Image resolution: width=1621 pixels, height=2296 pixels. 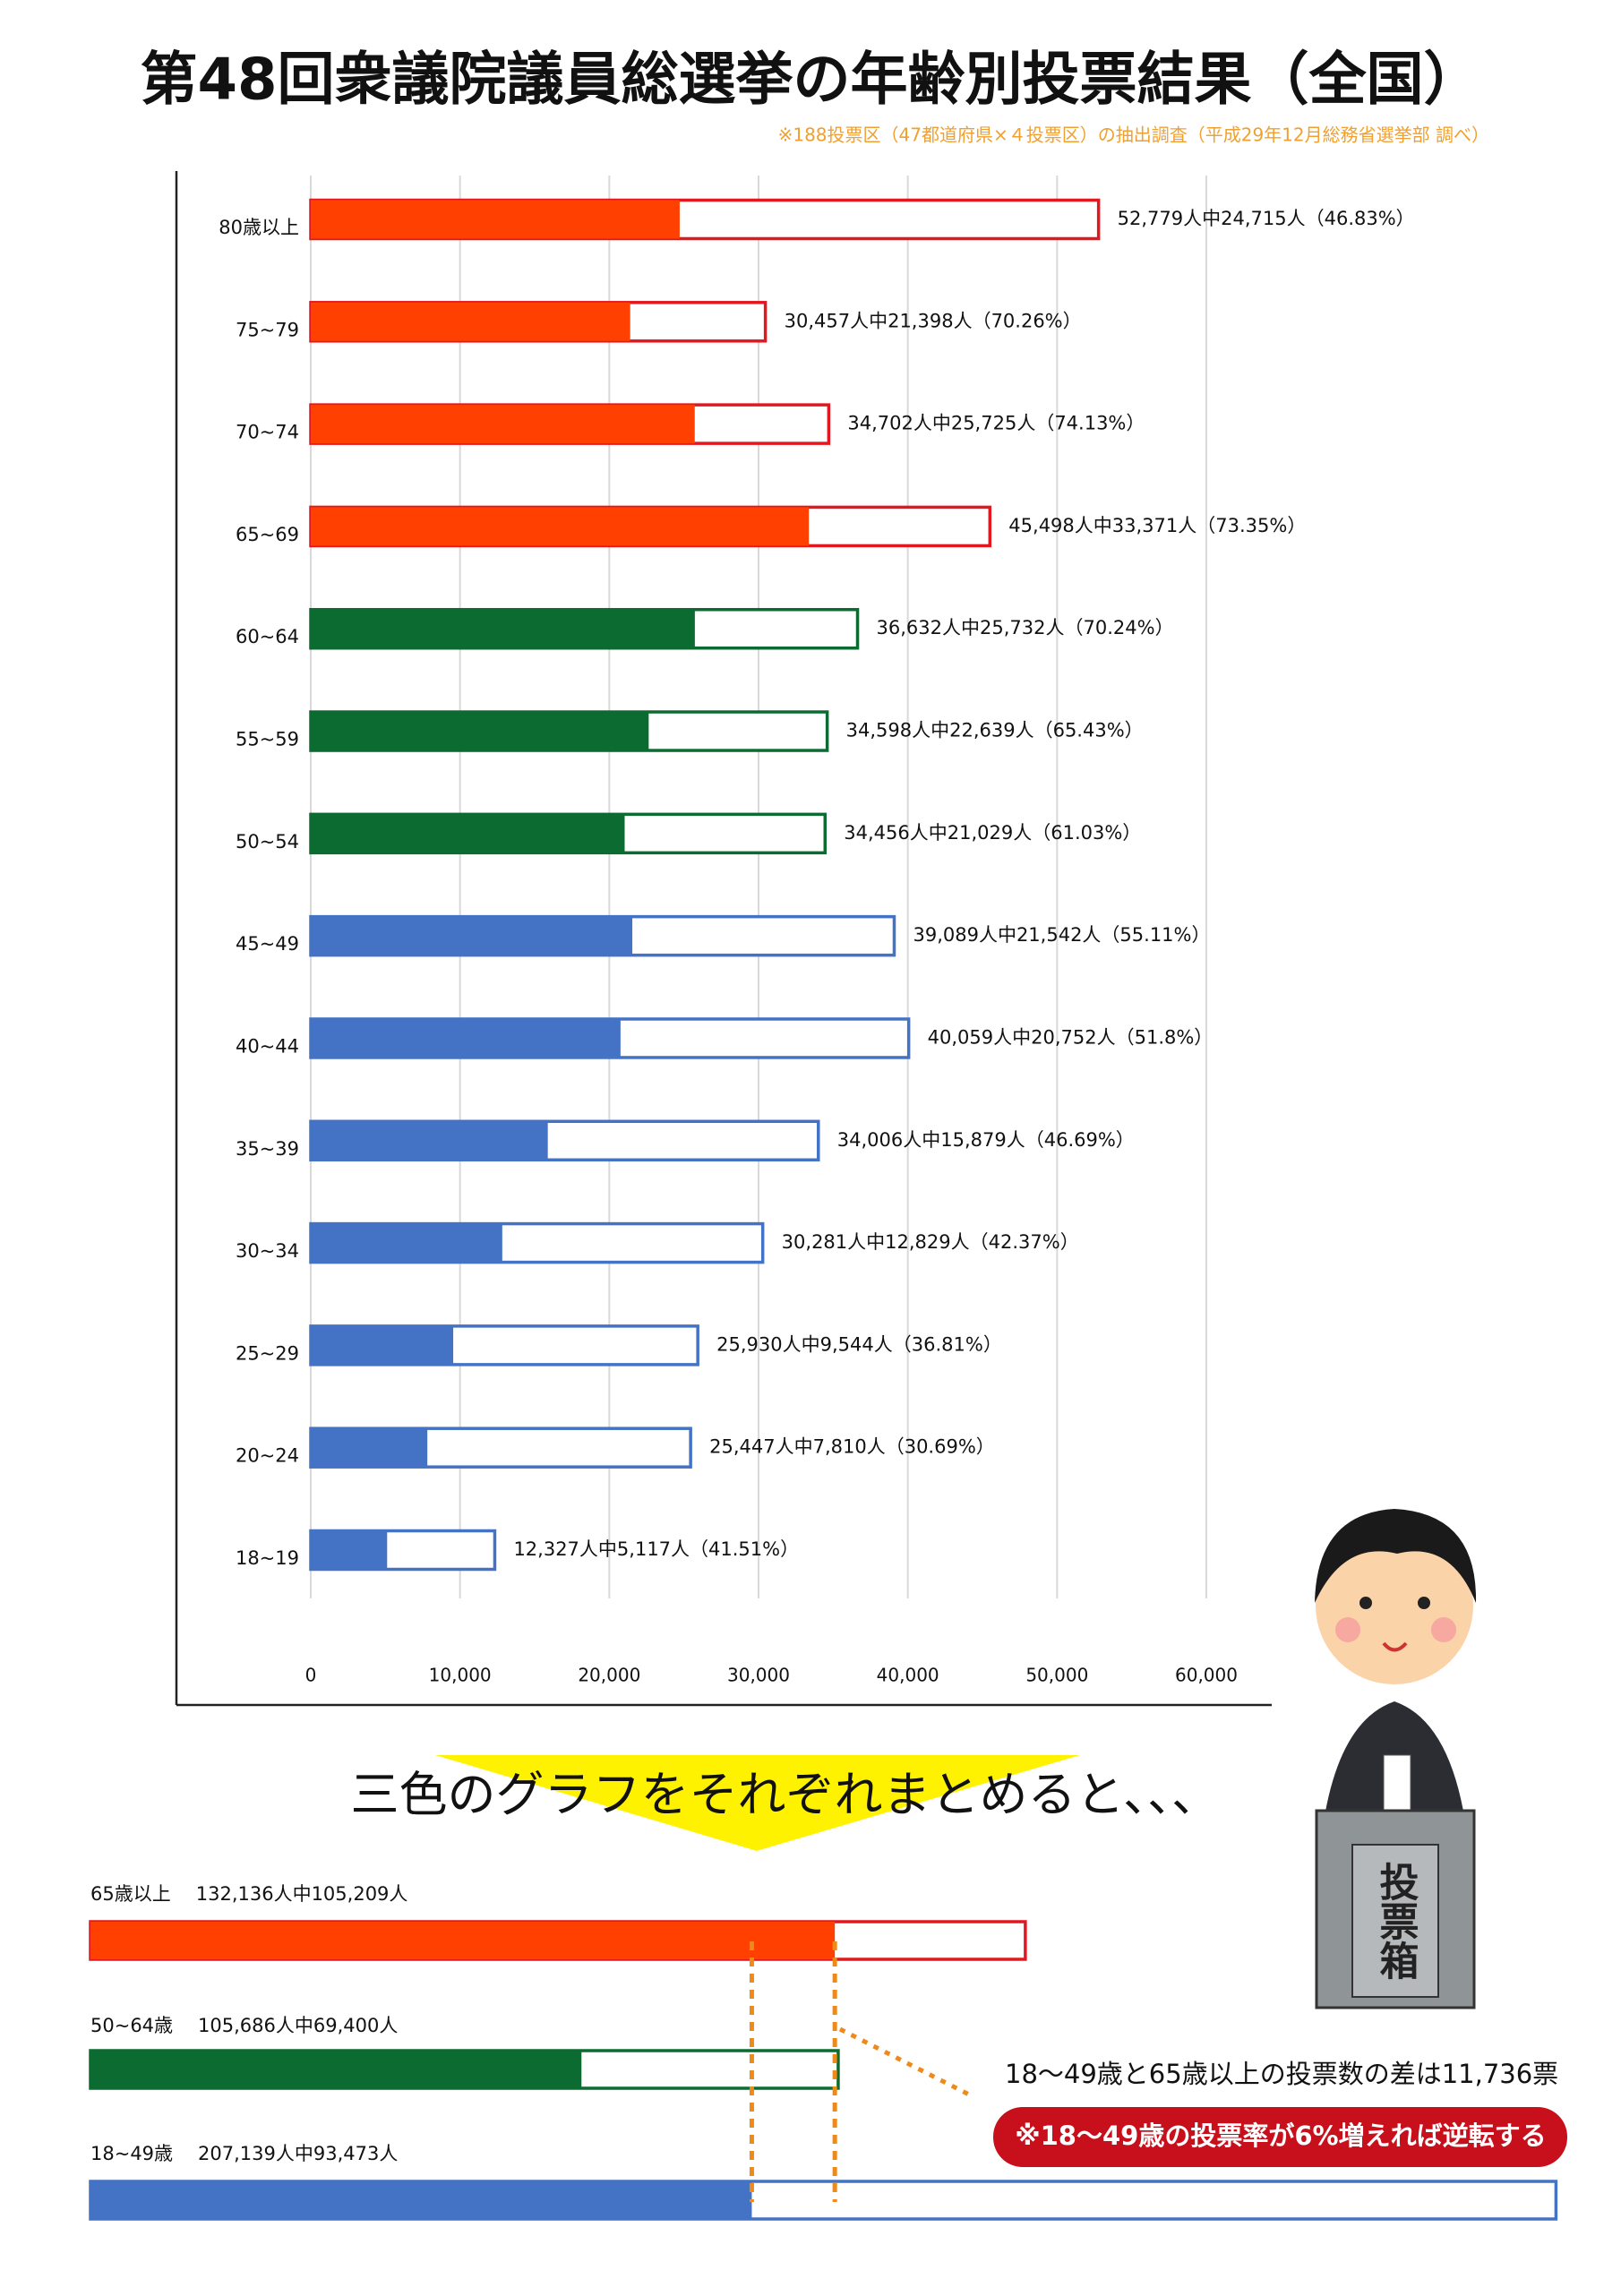 What do you see at coordinates (908, 1675) in the screenshot?
I see `x-tick-label: 40,000` at bounding box center [908, 1675].